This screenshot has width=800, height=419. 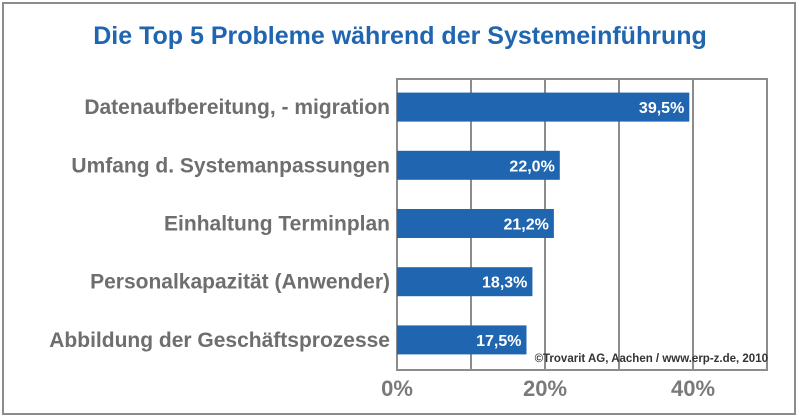 I want to click on category-label: Abbildung der Geschäftsprozesse, so click(x=219, y=340).